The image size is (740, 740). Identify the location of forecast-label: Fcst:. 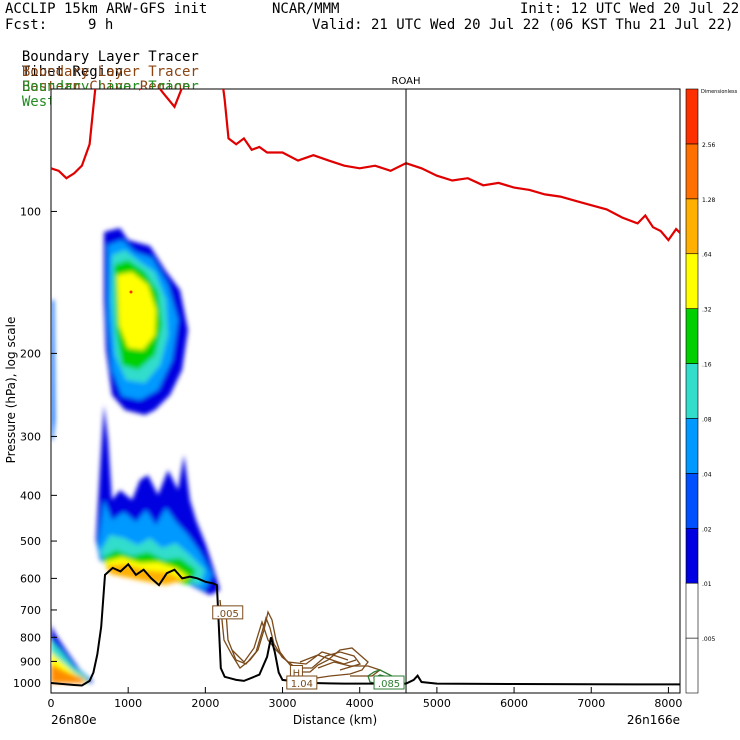
(26, 25).